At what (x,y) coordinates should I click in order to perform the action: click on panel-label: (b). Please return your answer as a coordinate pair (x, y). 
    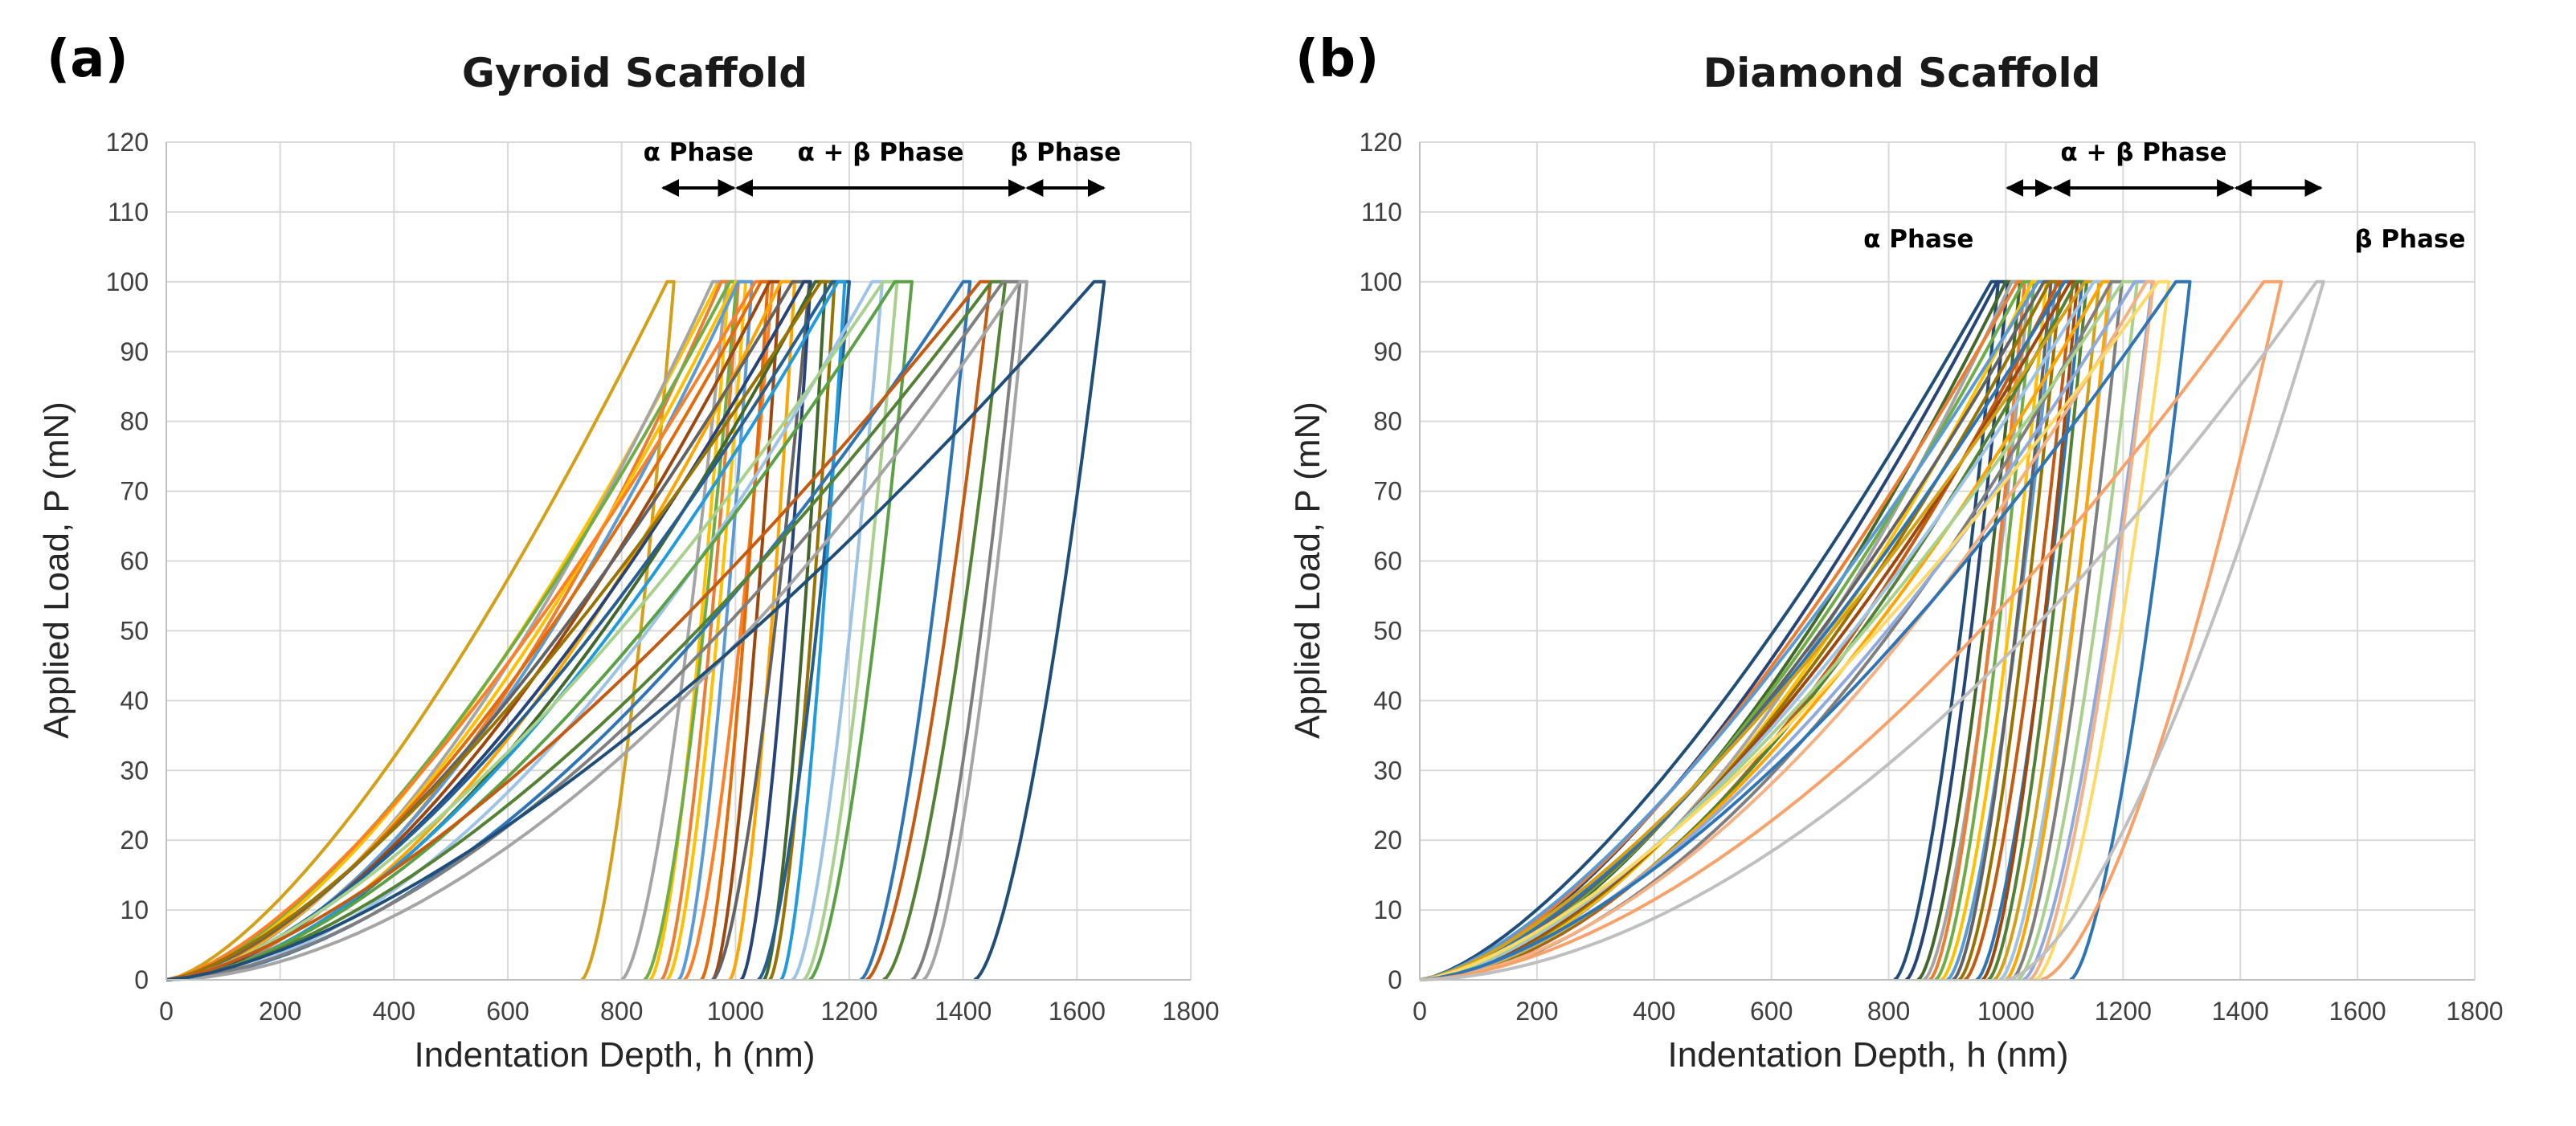
    Looking at the image, I should click on (1337, 59).